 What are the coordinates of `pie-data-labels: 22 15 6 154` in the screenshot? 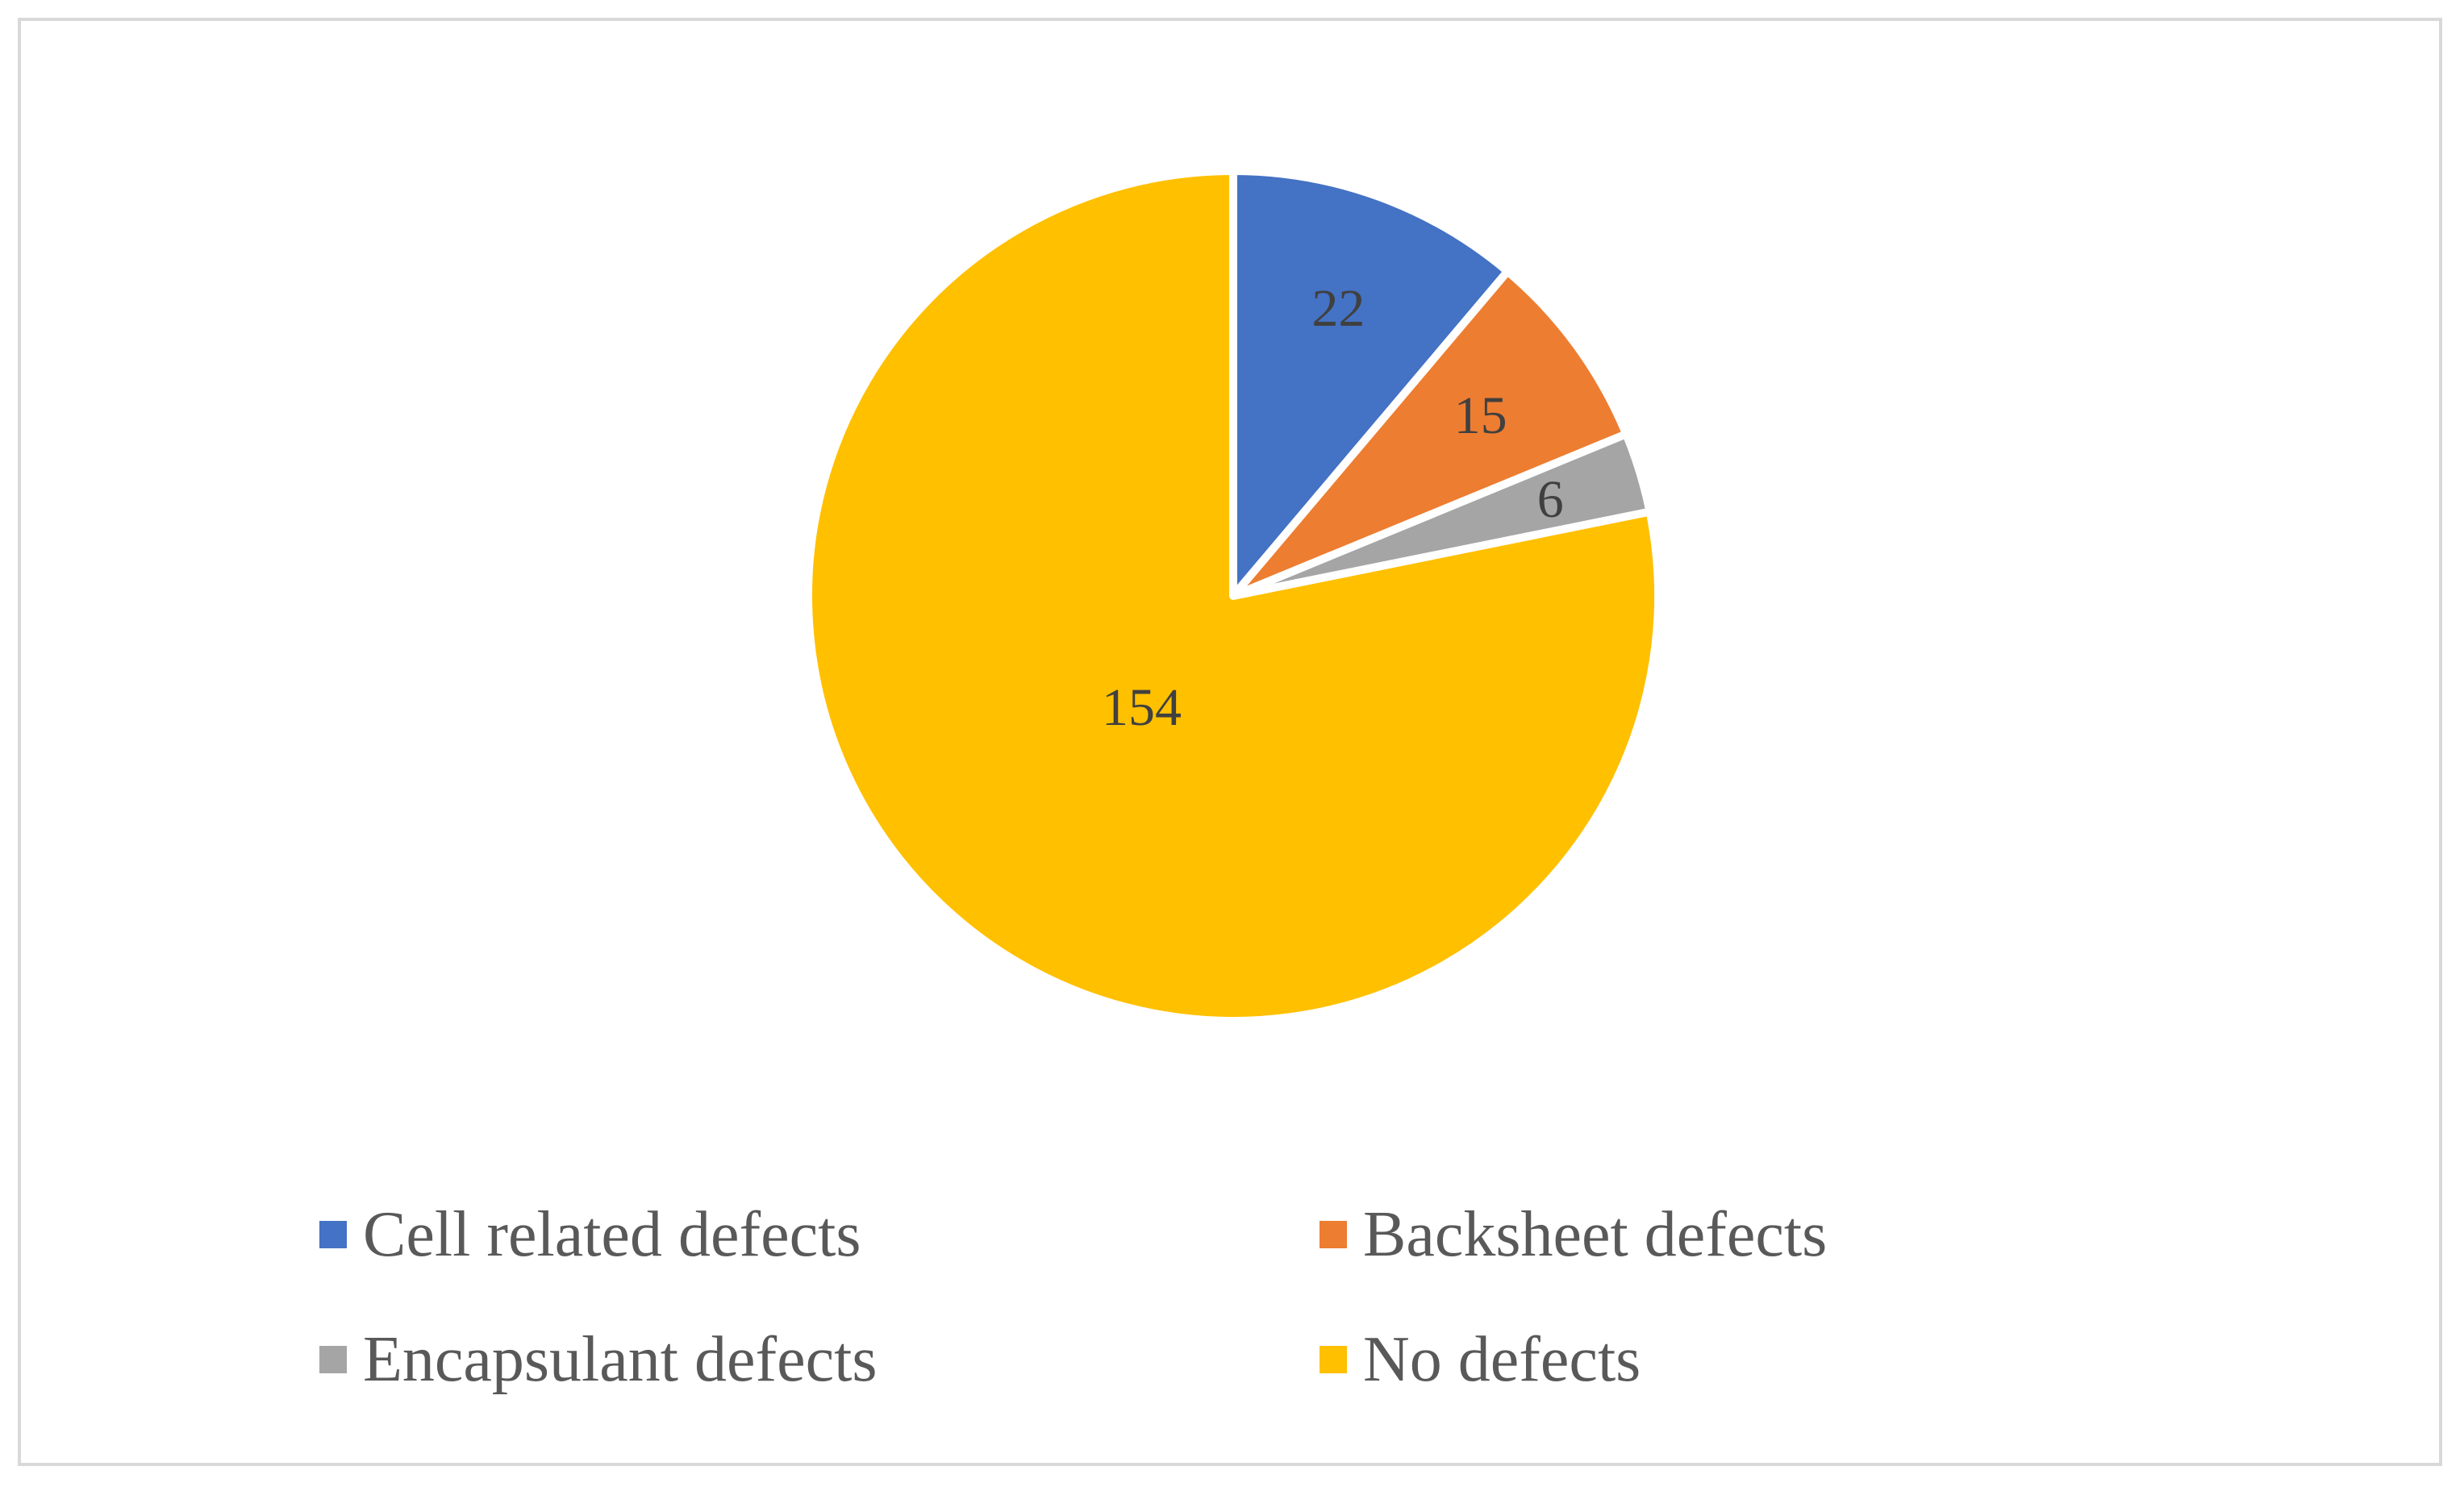 It's located at (1333, 508).